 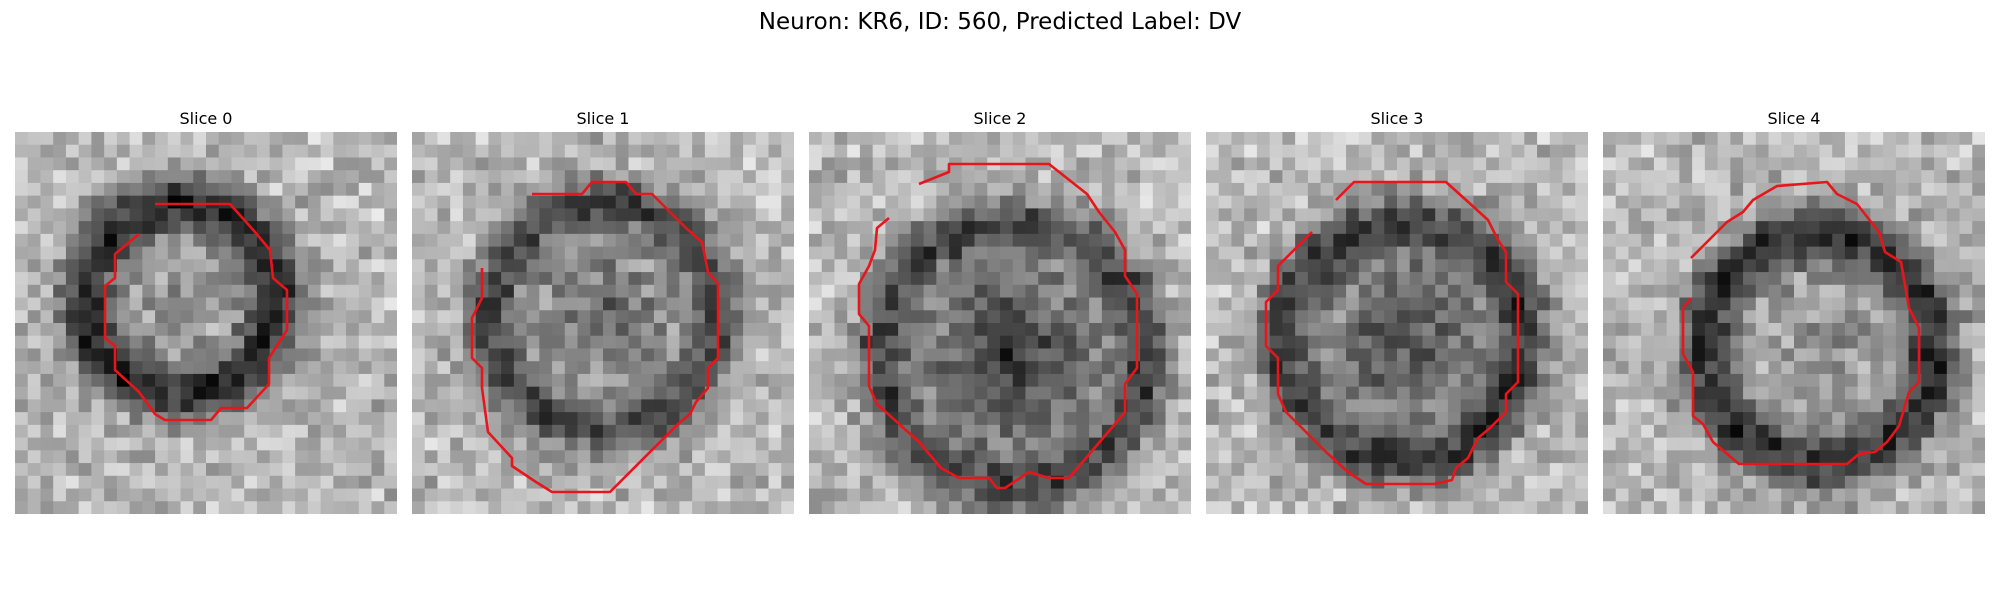 I want to click on slice-title-1: Slice 1, so click(x=603, y=118).